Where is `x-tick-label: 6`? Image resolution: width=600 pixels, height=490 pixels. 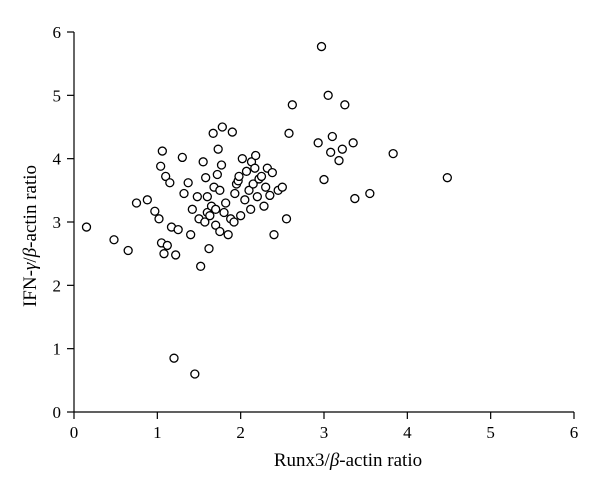
x-tick-label: 6 is located at coordinates (574, 432).